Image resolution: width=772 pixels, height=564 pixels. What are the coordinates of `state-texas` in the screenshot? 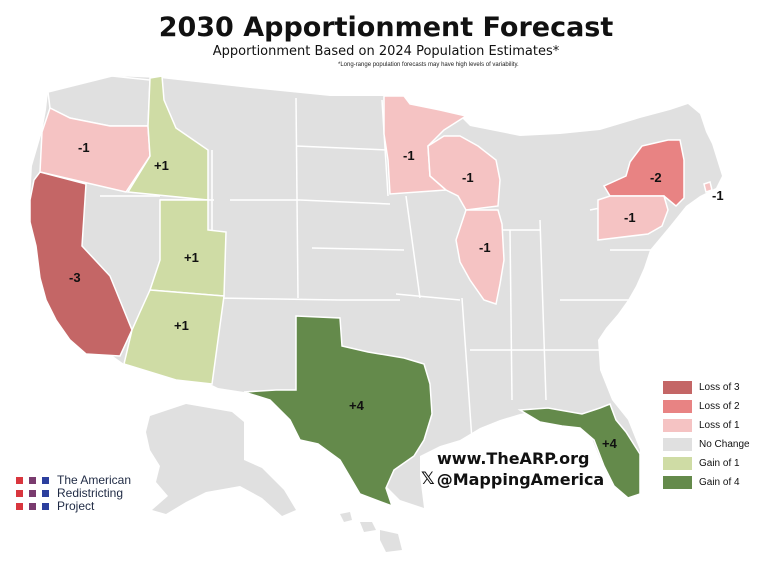 It's located at (338, 411).